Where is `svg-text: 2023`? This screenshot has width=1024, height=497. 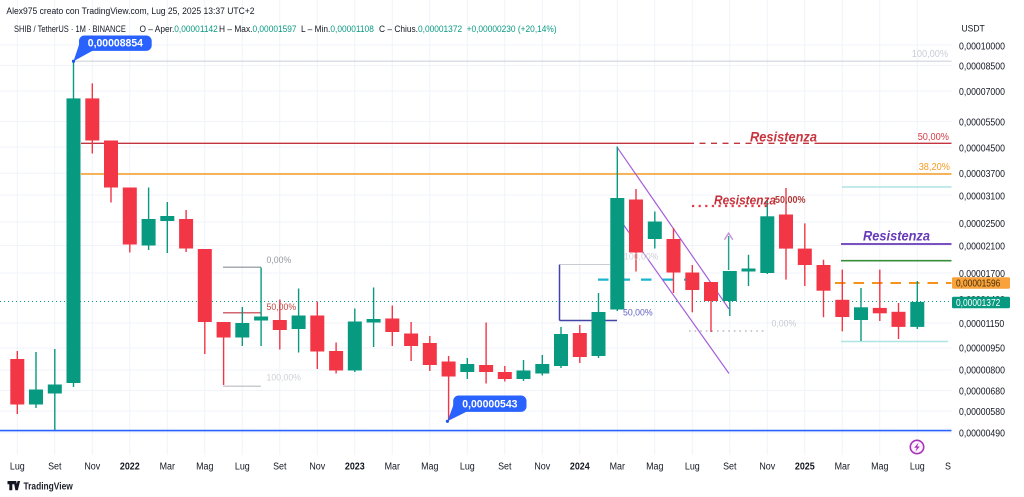
svg-text: 2023 is located at coordinates (355, 467).